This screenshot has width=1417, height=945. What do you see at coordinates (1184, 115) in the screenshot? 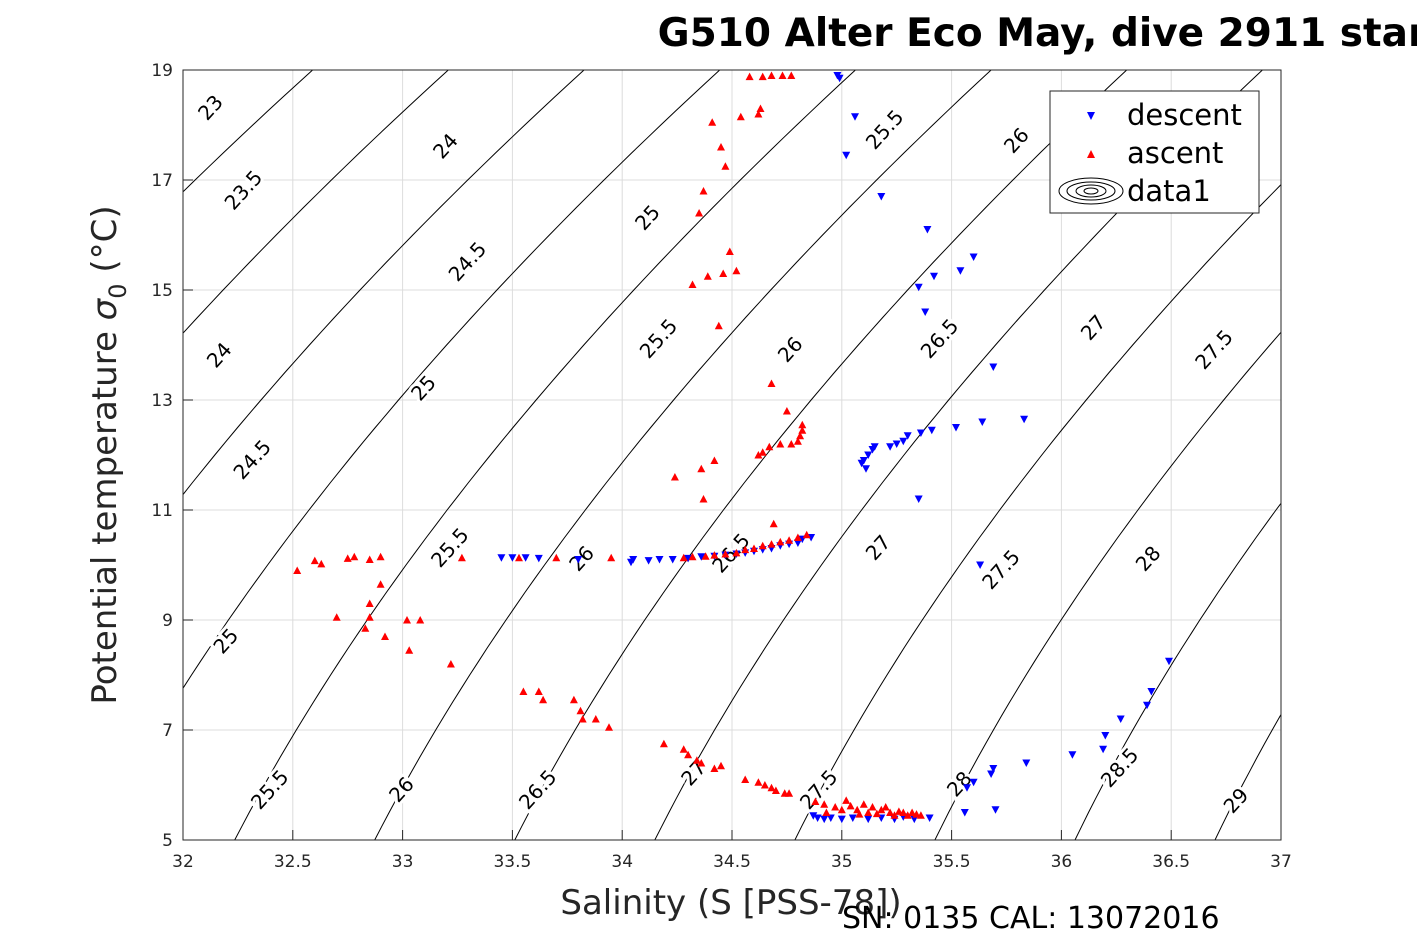
I see `legend-descent-label: descent` at bounding box center [1184, 115].